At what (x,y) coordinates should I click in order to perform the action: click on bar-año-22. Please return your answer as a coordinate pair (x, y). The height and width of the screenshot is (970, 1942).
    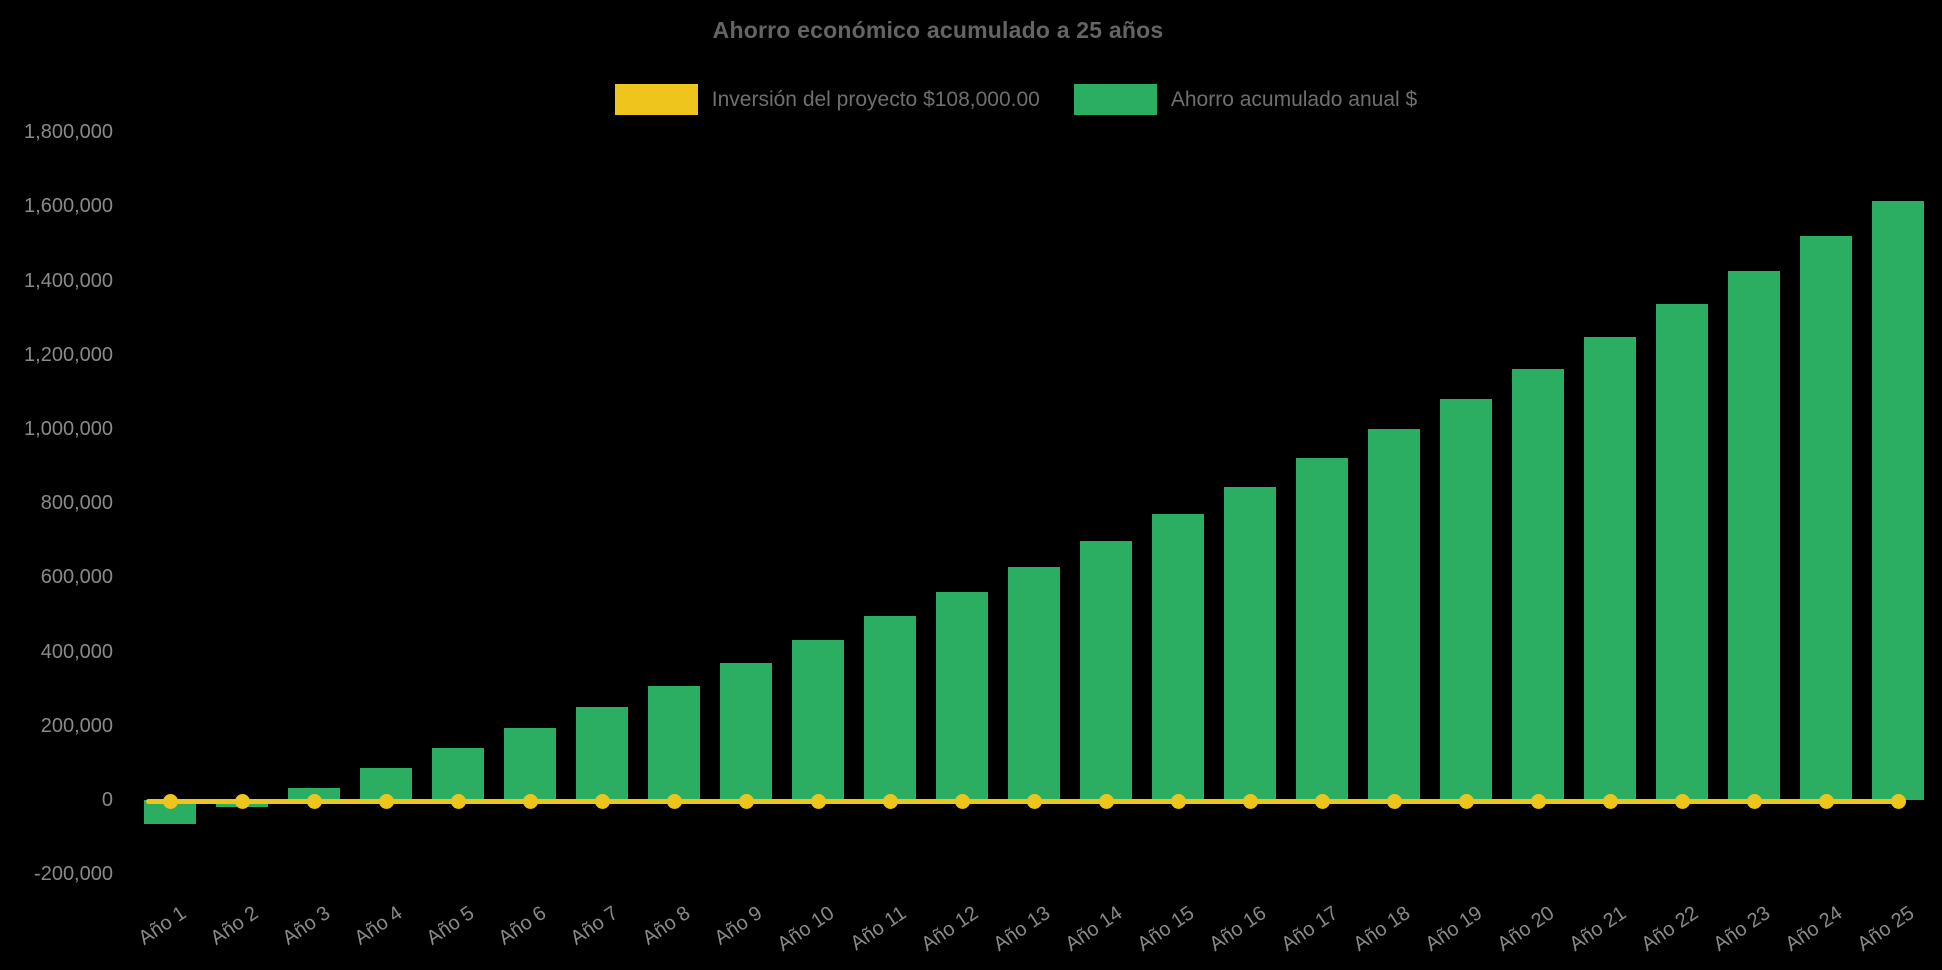
    Looking at the image, I should click on (1682, 551).